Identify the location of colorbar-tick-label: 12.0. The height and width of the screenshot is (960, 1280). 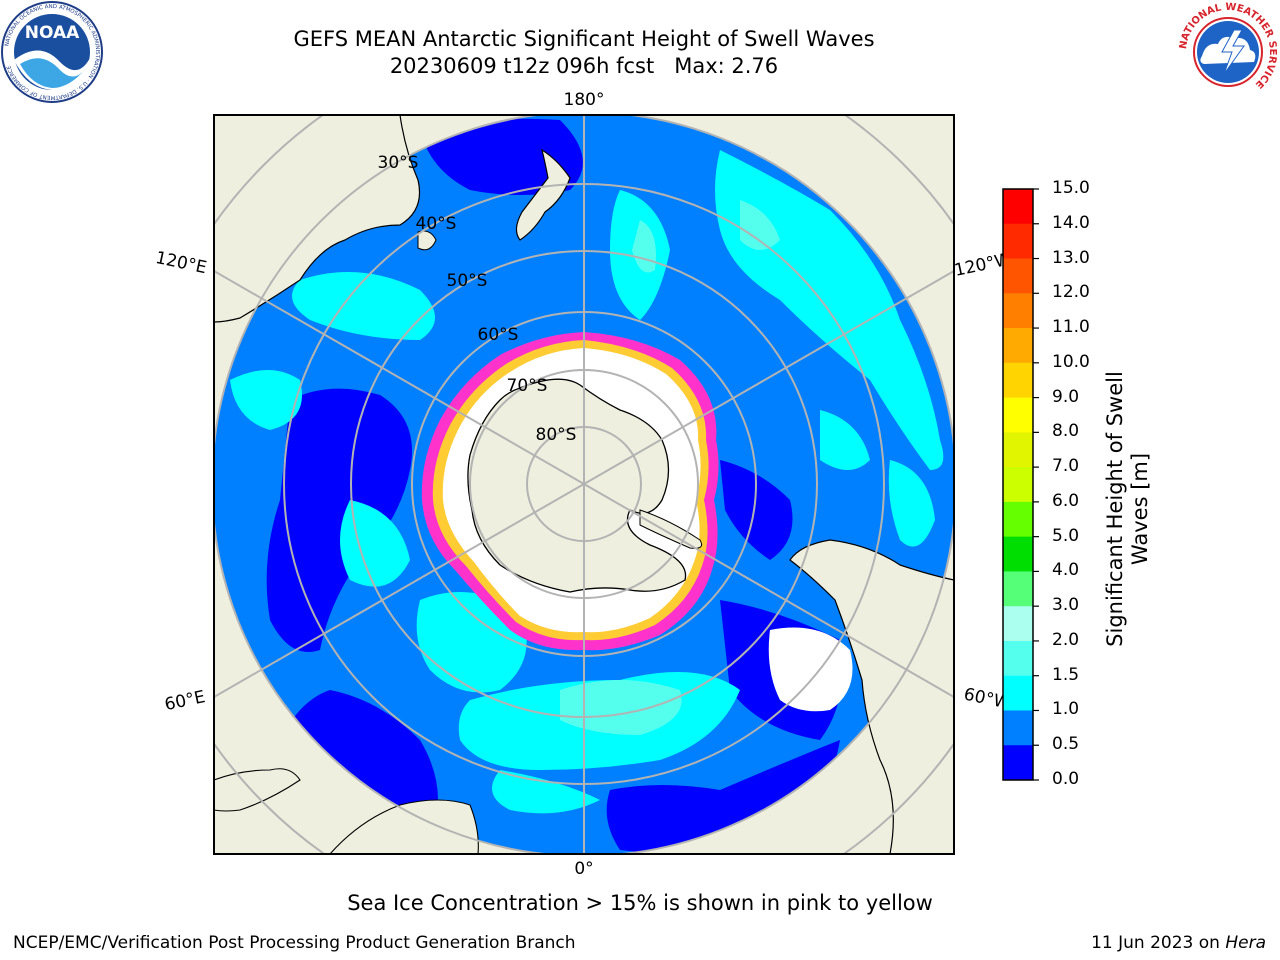
(1071, 292).